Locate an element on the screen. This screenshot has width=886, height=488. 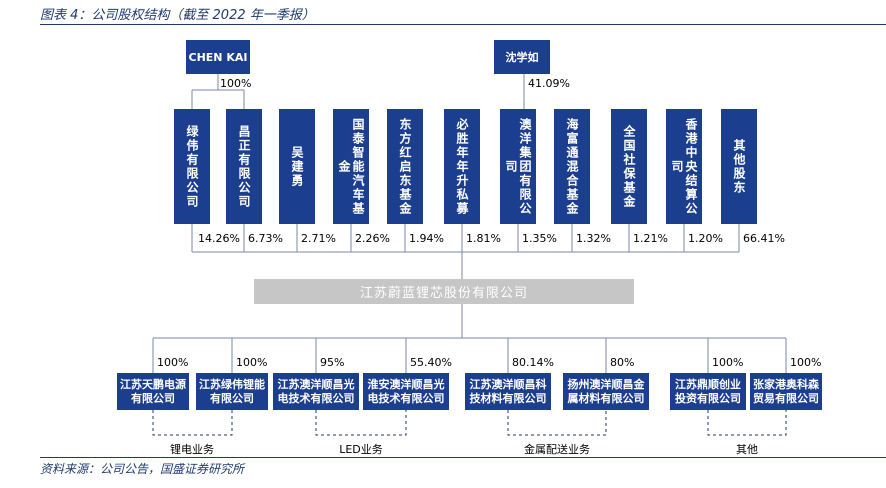
subsidiary-box: 江苏澳洋顺昌科技材料有限公司 is located at coordinates (508, 391).